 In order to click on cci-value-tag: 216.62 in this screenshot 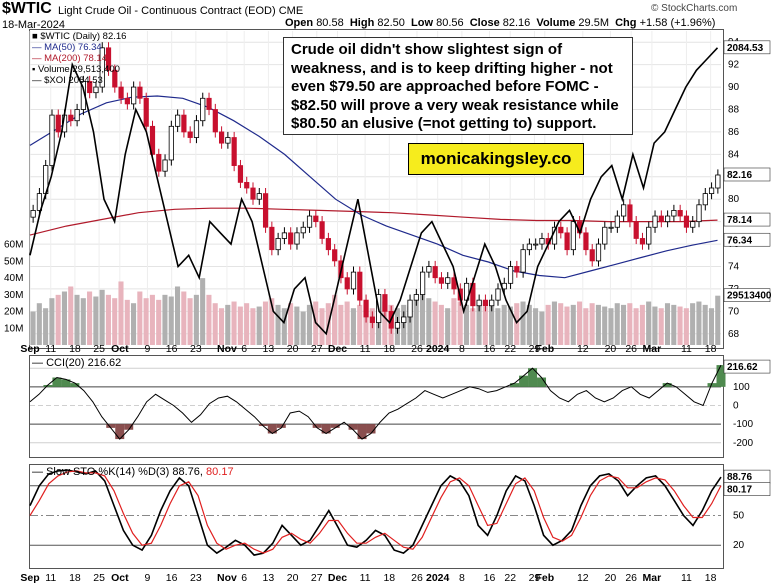, I will do `click(742, 367)`.